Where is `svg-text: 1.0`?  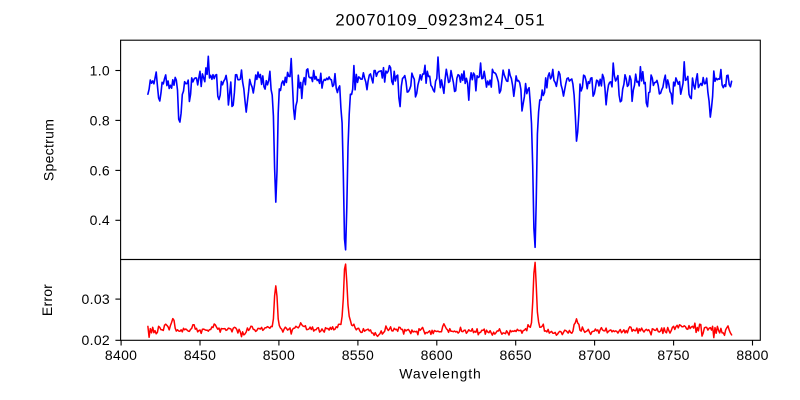
svg-text: 1.0 is located at coordinates (100, 70).